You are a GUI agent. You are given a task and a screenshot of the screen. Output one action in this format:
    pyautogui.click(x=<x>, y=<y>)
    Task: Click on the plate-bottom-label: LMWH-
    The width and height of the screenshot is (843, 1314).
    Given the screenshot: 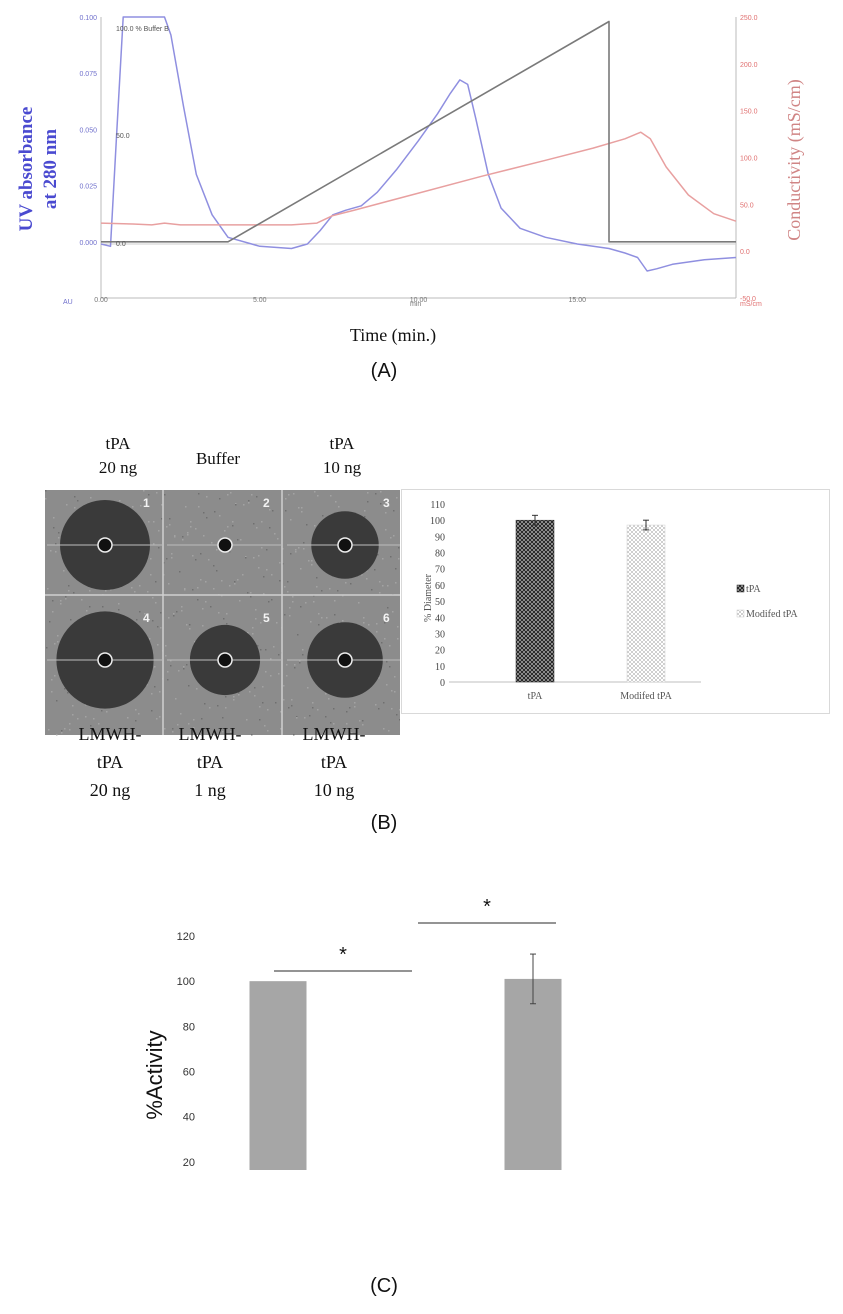 What is the action you would take?
    pyautogui.click(x=110, y=734)
    